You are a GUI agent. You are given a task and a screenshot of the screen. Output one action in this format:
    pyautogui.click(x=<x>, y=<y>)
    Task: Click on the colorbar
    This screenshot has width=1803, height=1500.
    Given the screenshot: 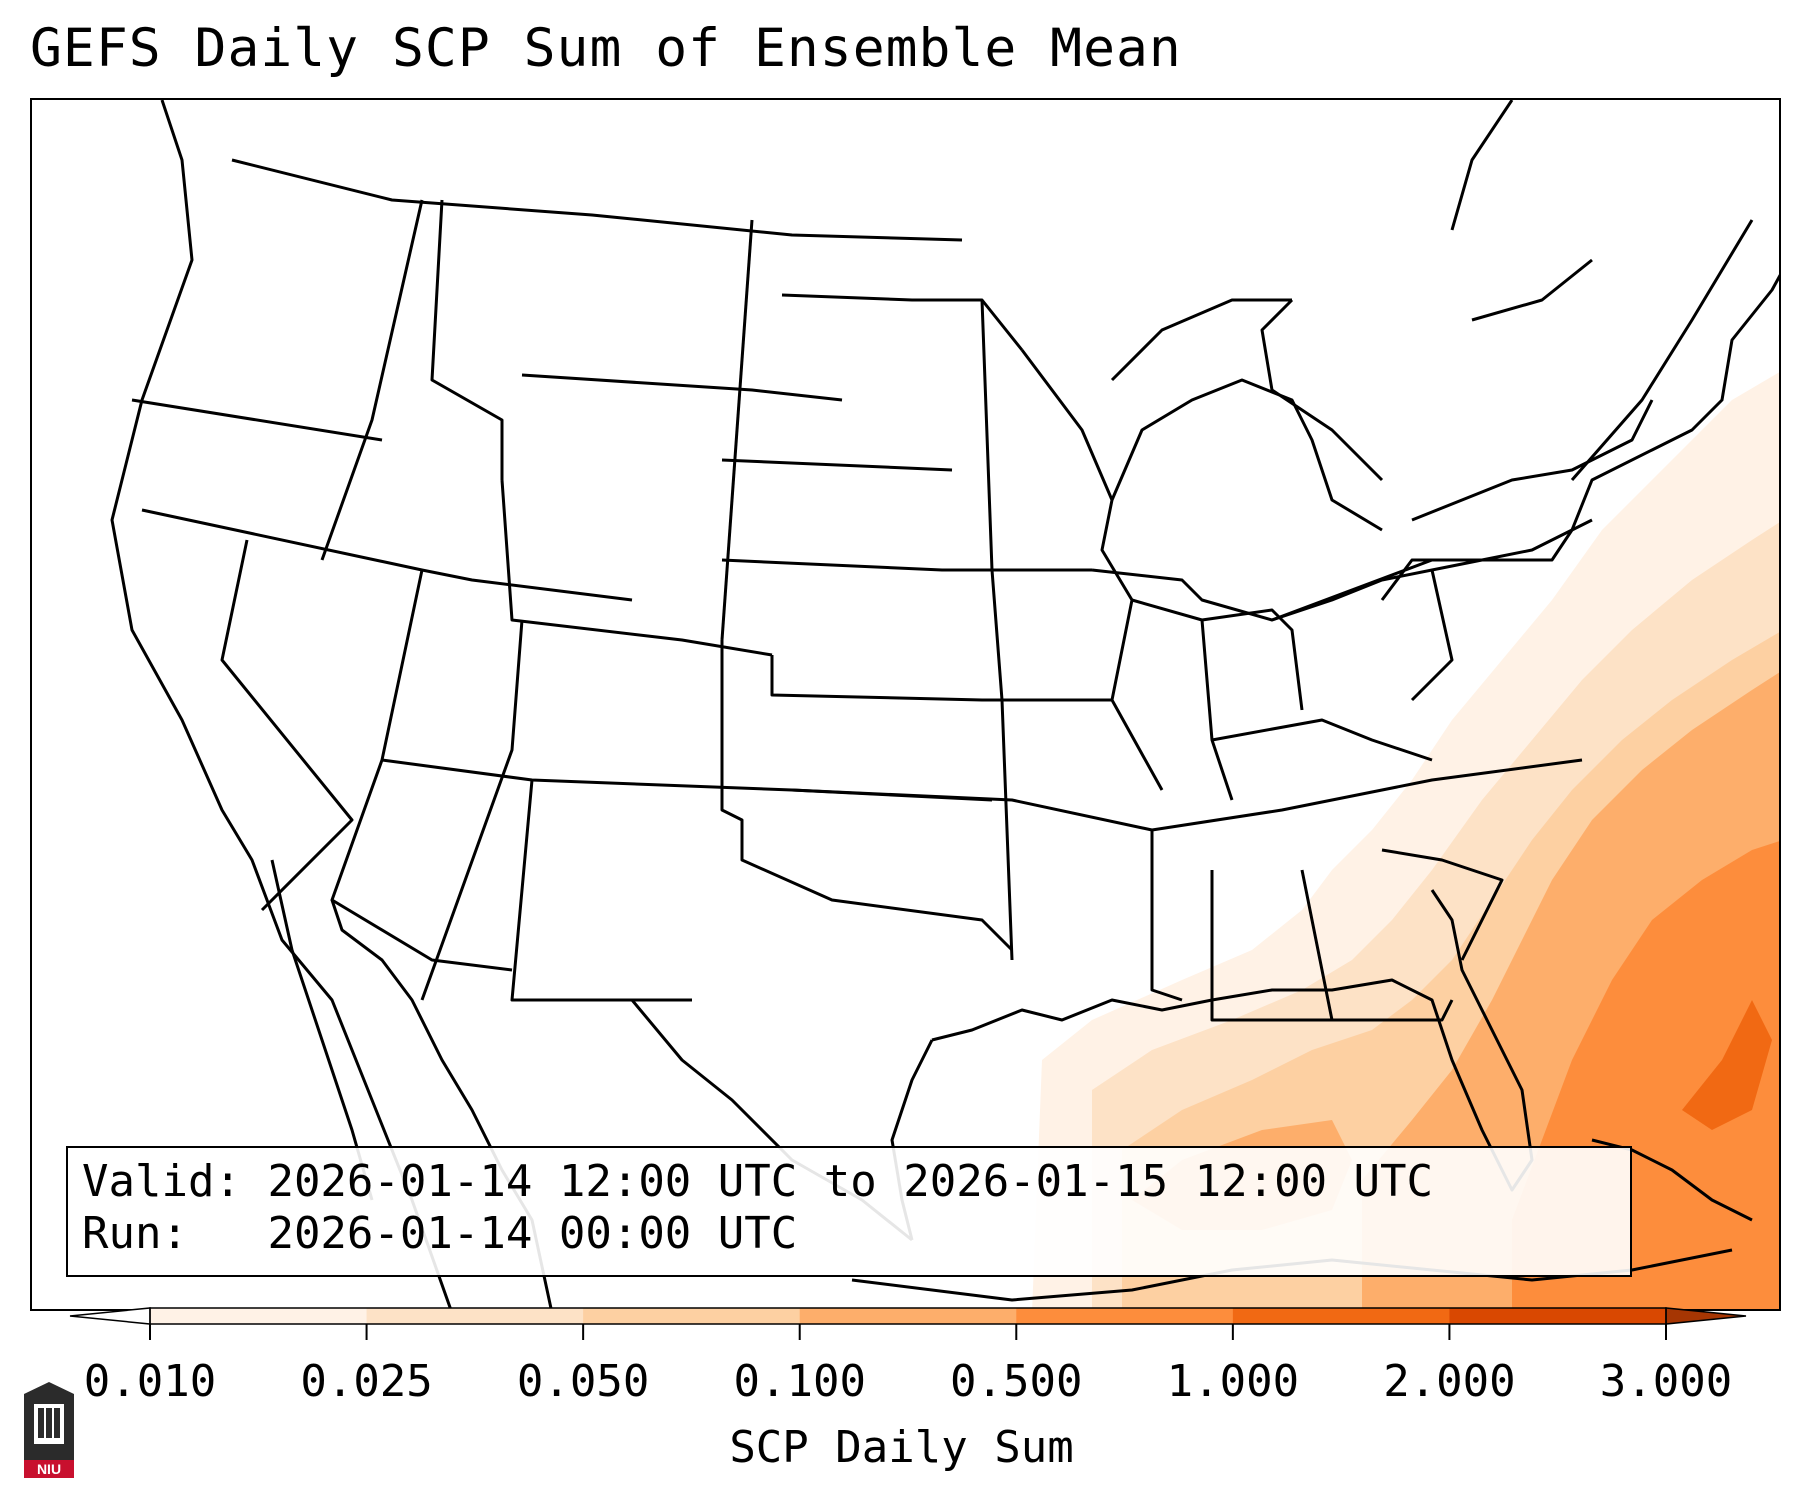 What is the action you would take?
    pyautogui.click(x=908, y=1323)
    